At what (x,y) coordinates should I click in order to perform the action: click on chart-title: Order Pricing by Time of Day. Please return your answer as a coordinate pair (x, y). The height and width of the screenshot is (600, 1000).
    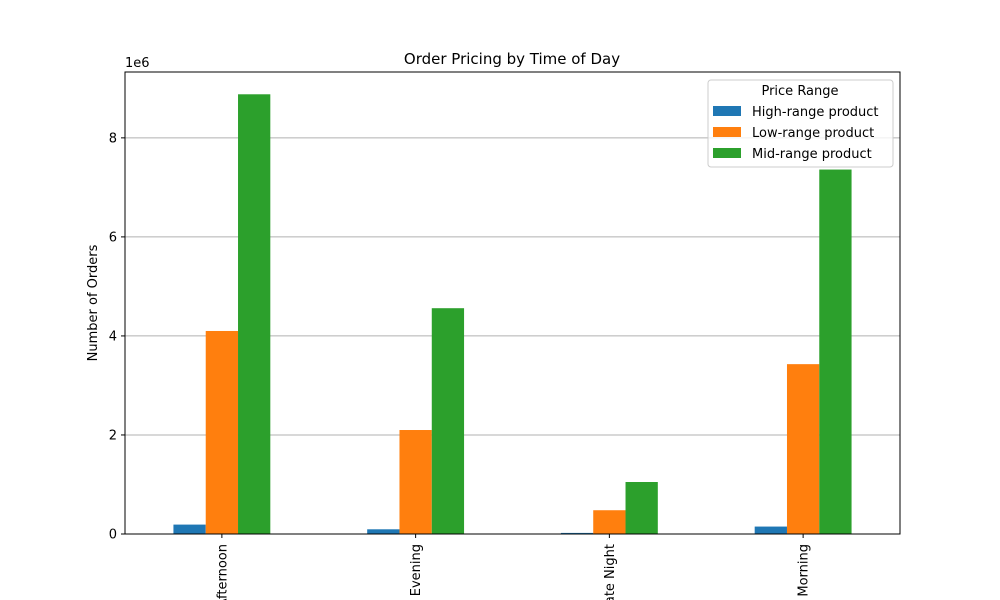
    Looking at the image, I should click on (512, 59).